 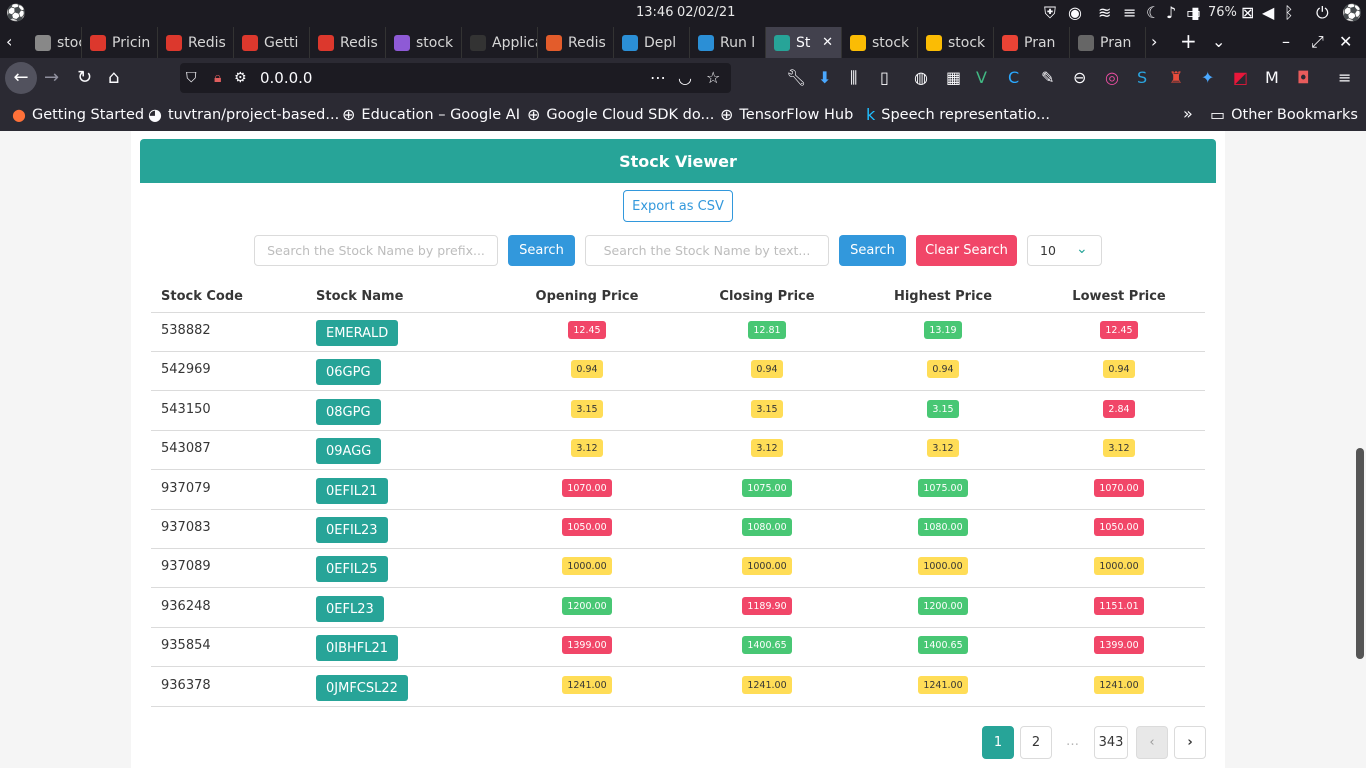 What do you see at coordinates (1111, 742) in the screenshot?
I see `page-last-button: 343` at bounding box center [1111, 742].